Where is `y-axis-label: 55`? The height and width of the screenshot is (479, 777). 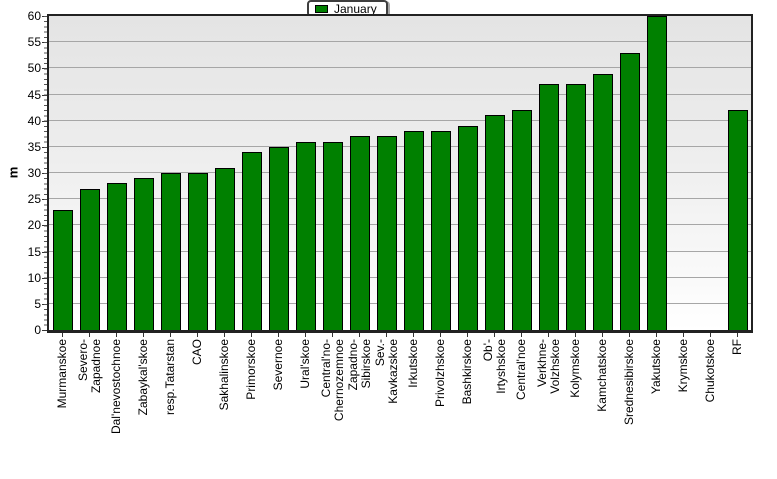 y-axis-label: 55 is located at coordinates (34, 42).